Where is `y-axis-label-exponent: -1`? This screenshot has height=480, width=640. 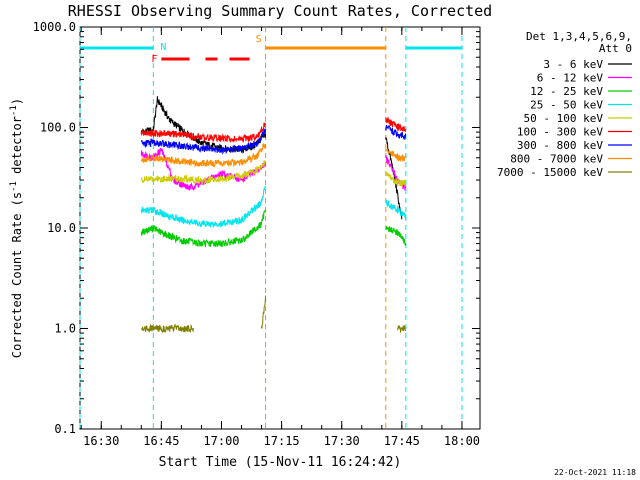 y-axis-label-exponent: -1 is located at coordinates (14, 186).